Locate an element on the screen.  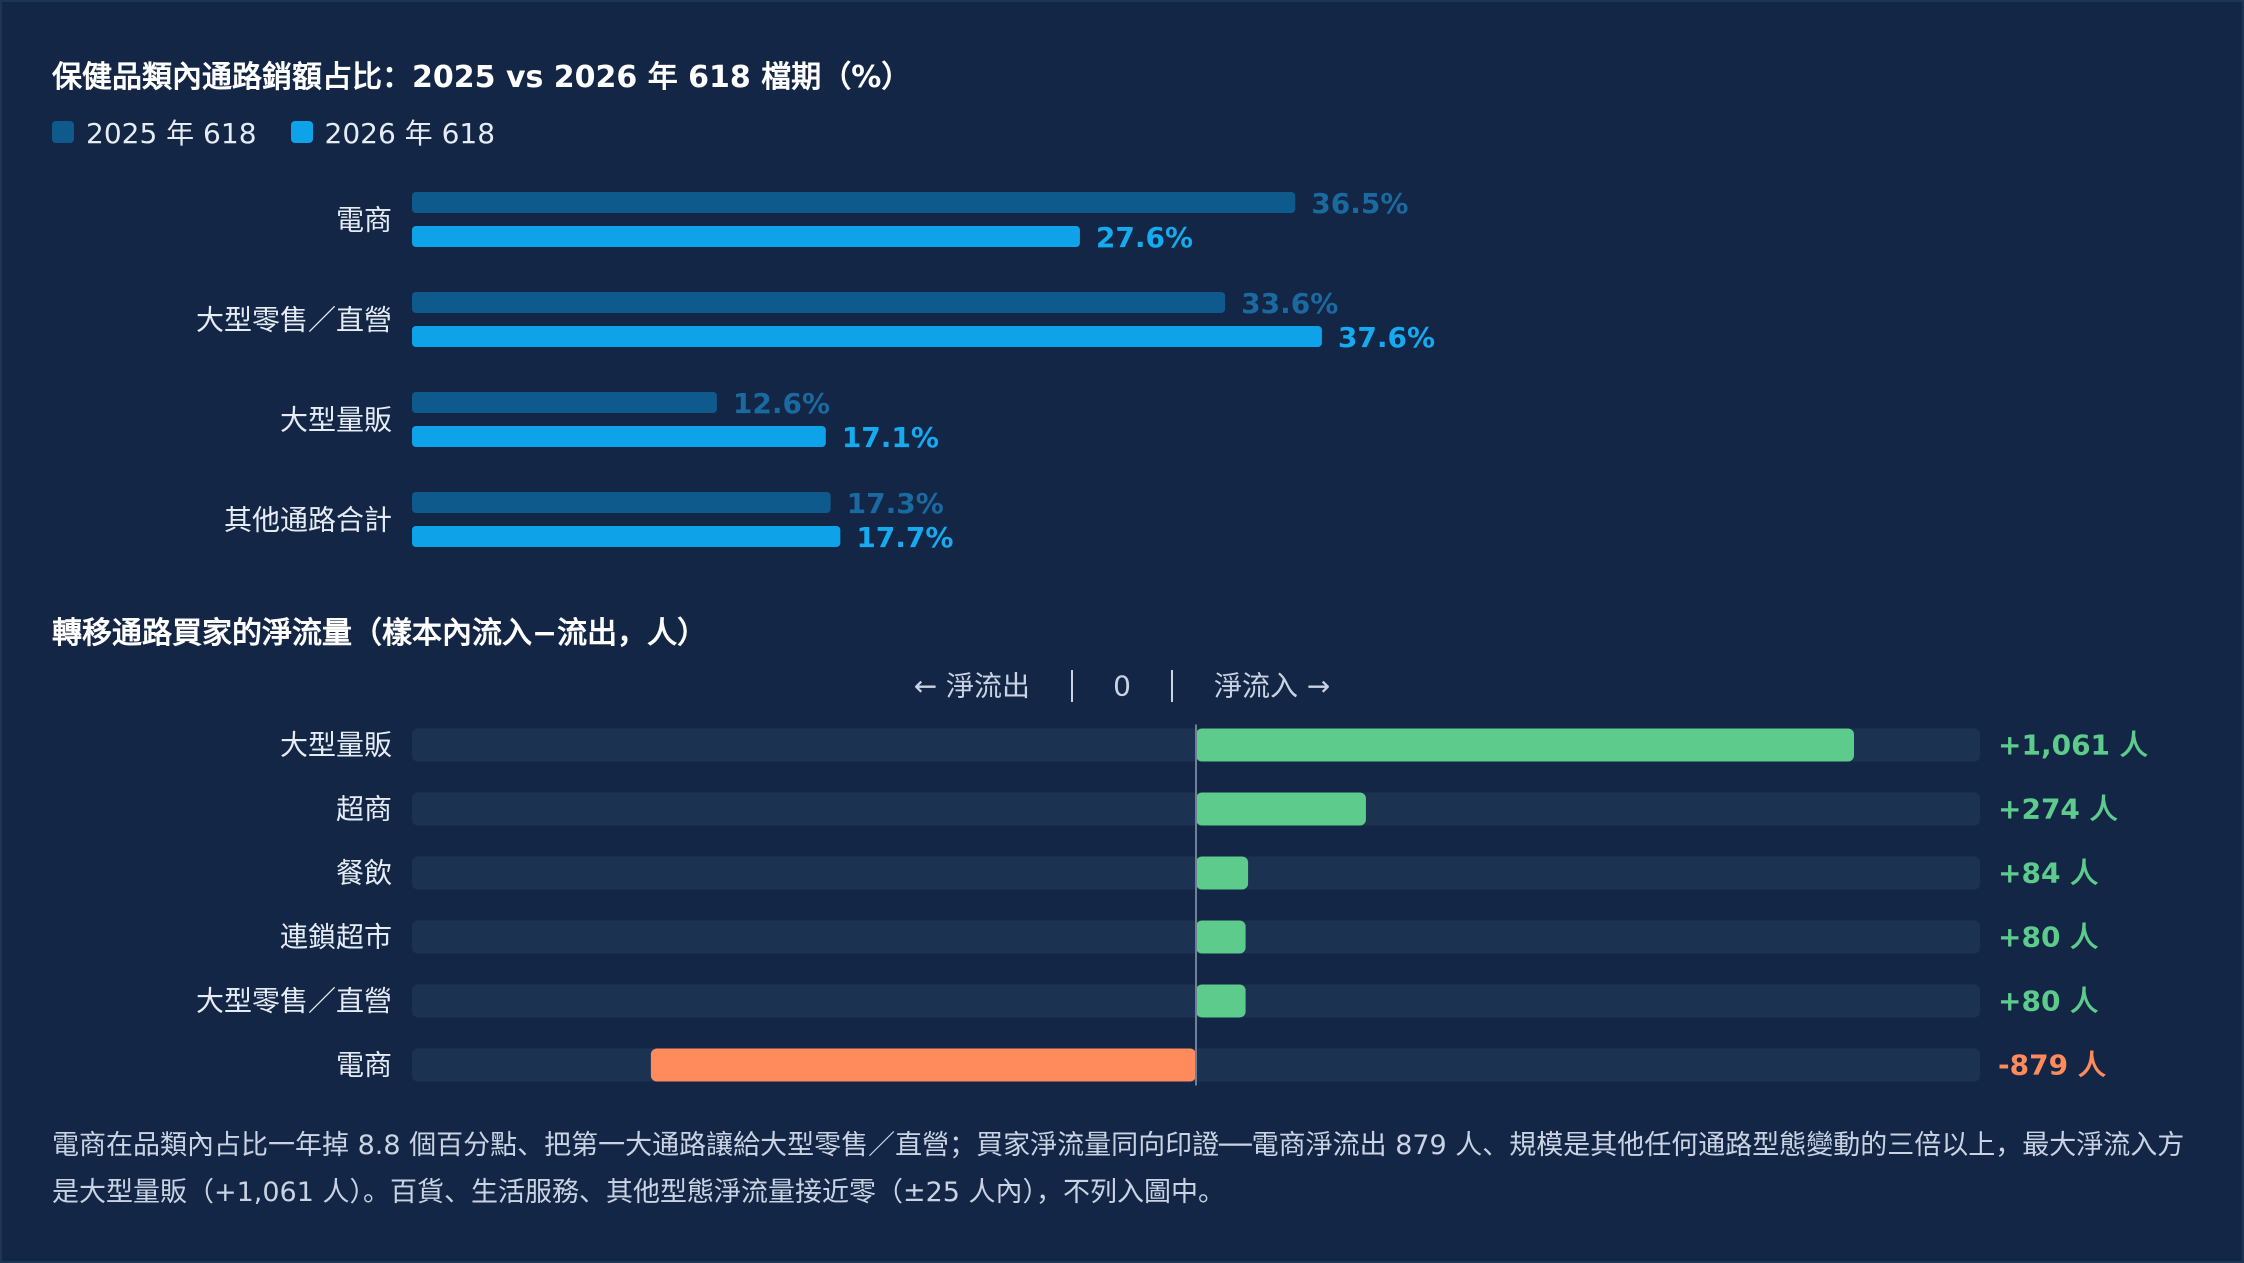
data-label-2025: 33.6% is located at coordinates (1289, 303).